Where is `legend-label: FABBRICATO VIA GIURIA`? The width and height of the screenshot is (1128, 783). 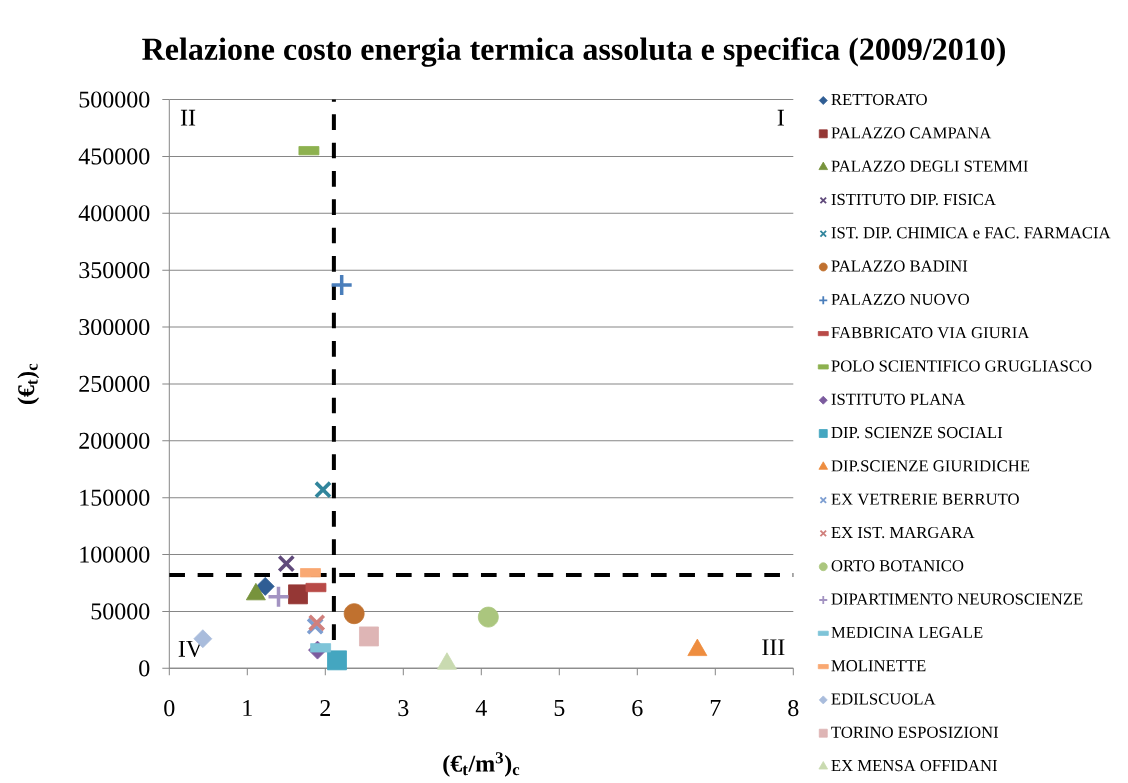 legend-label: FABBRICATO VIA GIURIA is located at coordinates (930, 333).